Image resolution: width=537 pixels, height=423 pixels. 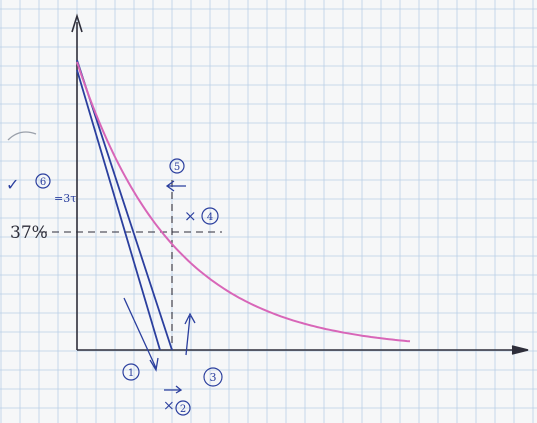 I want to click on svg-text: 2, so click(x=183, y=409).